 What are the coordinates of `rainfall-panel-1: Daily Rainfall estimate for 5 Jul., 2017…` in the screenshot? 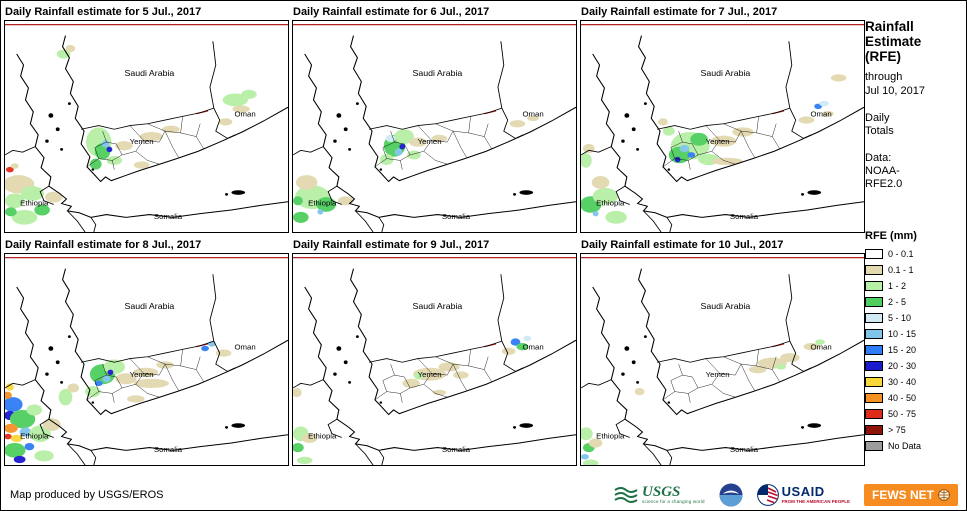 It's located at (146, 118).